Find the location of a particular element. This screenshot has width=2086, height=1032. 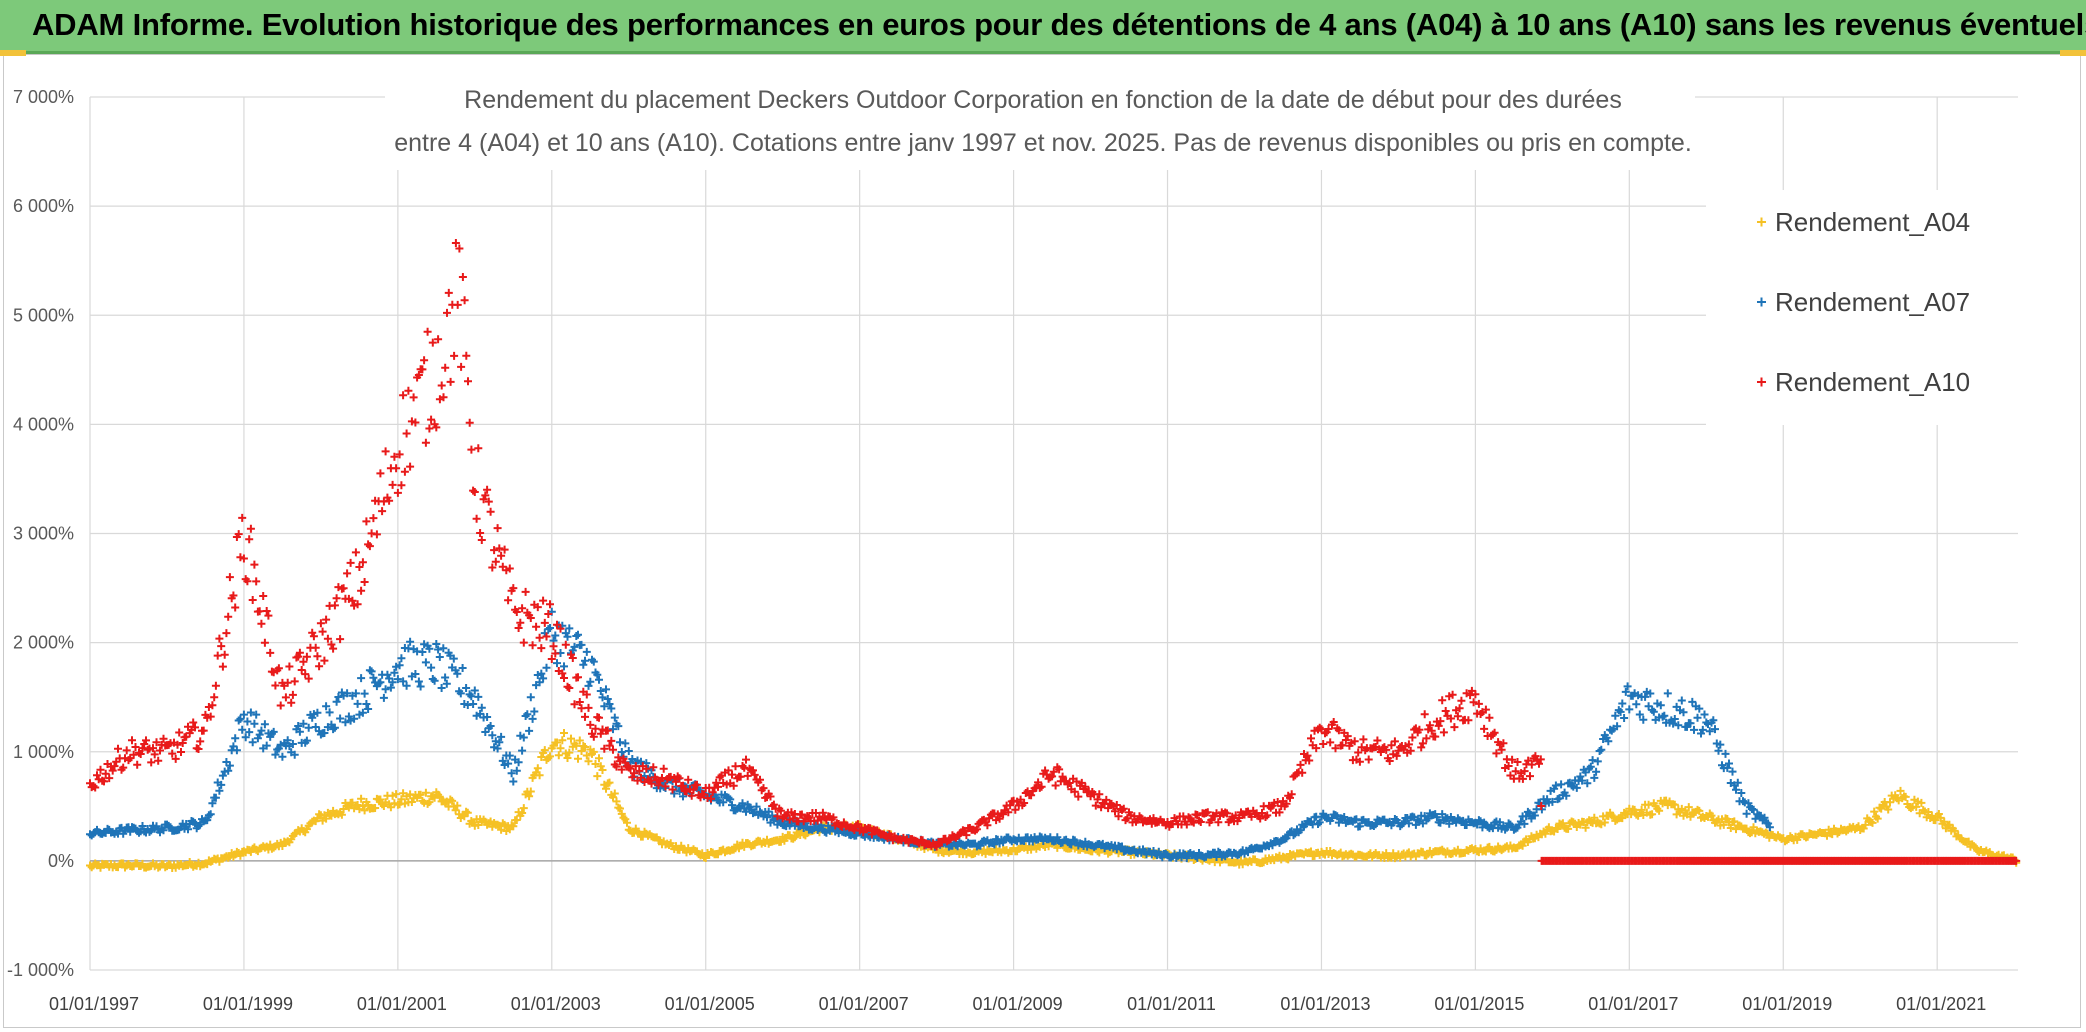

x-tick-label: 01/01/2005 is located at coordinates (710, 1004).